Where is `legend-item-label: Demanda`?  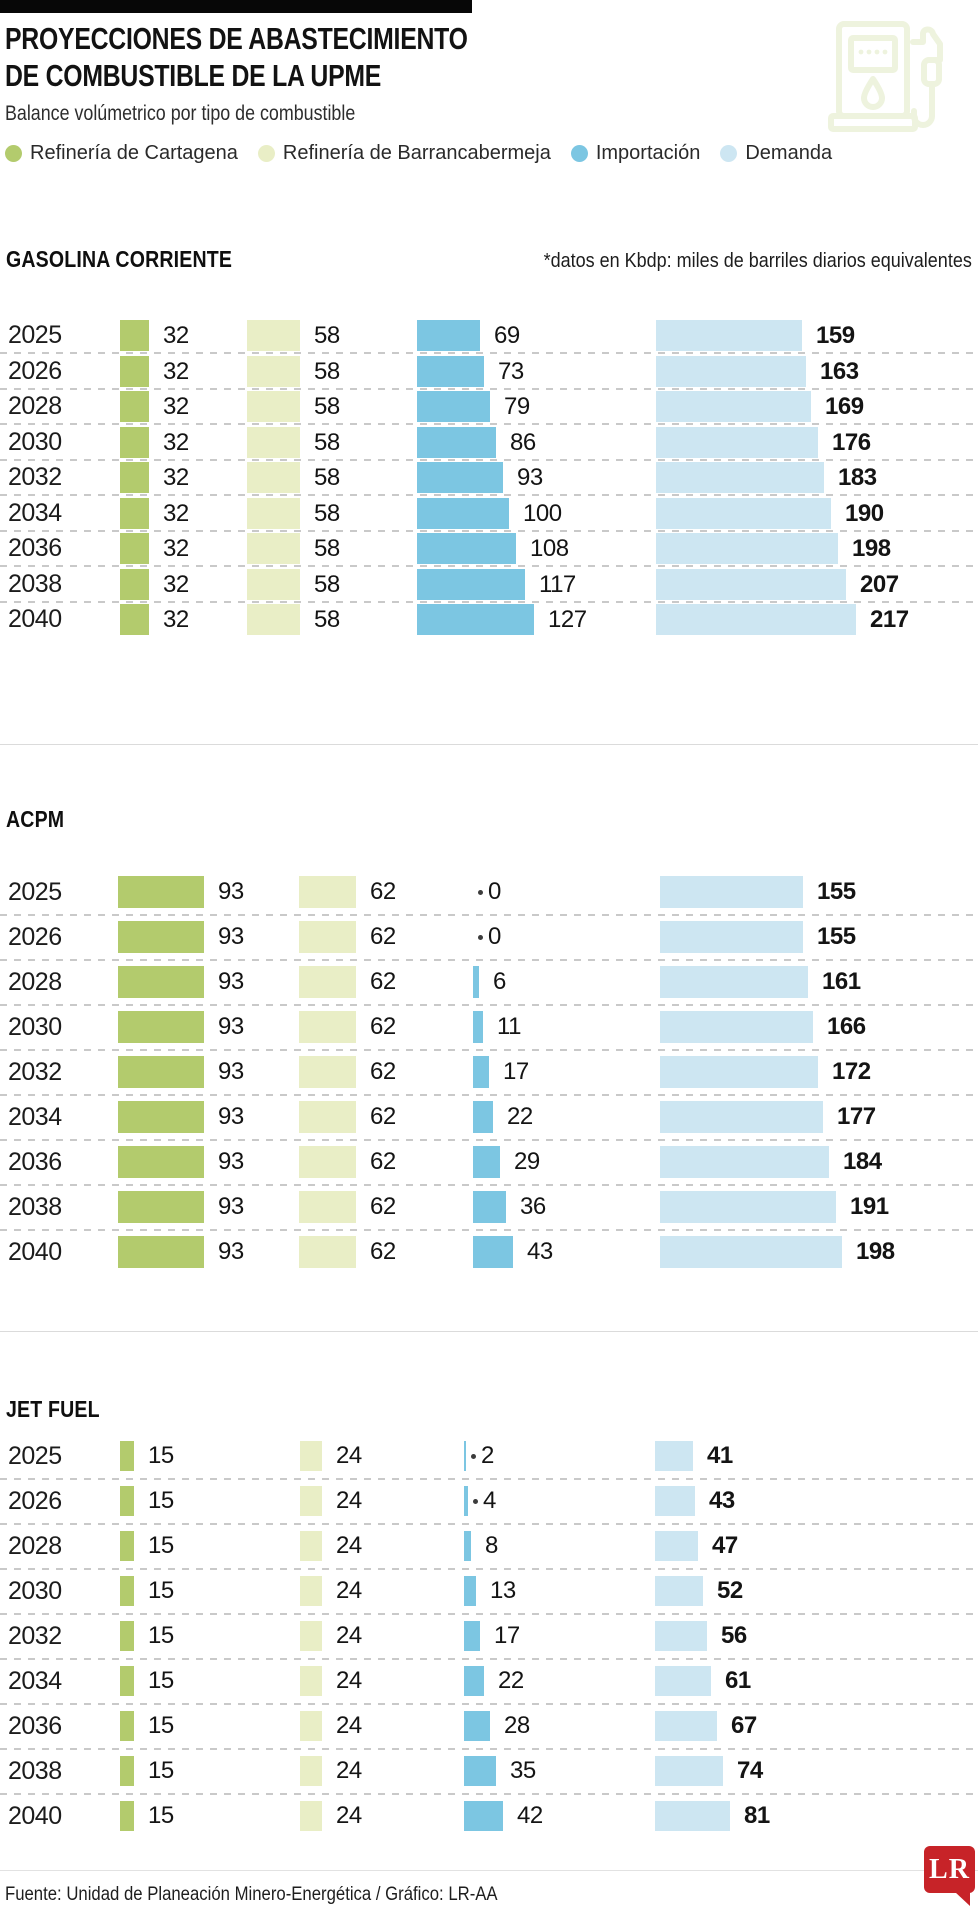
legend-item-label: Demanda is located at coordinates (789, 153).